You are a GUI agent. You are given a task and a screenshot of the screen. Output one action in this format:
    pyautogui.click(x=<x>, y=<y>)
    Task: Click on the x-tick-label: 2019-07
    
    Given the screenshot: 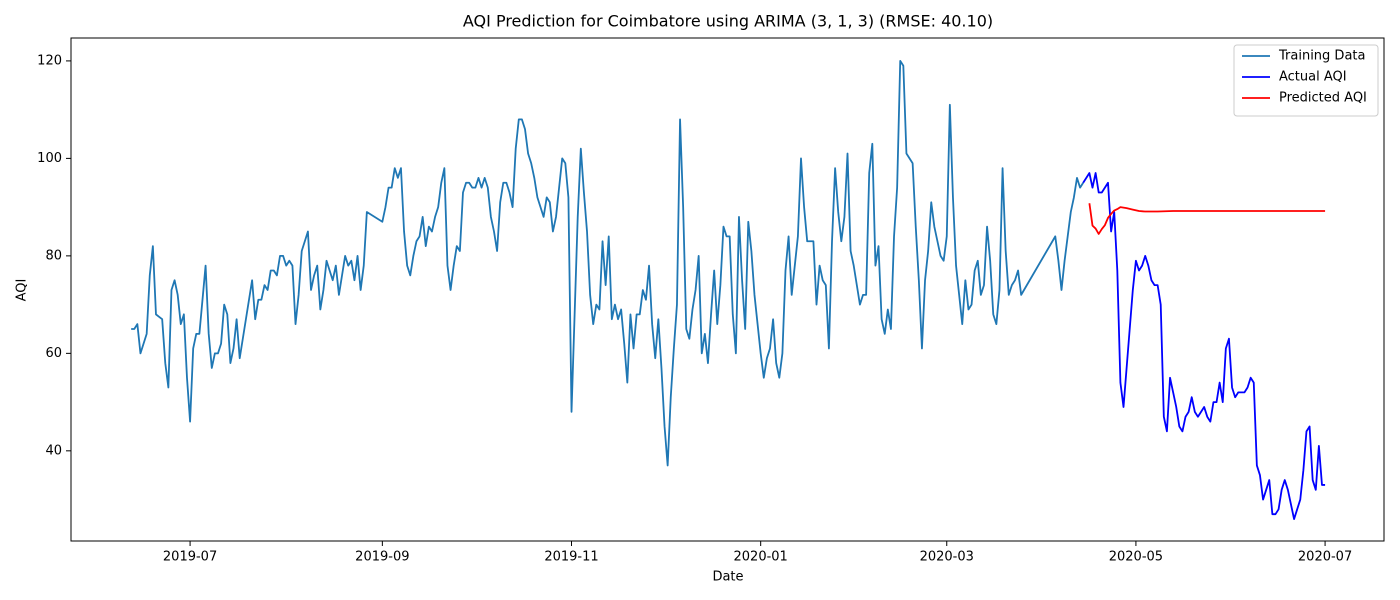 What is the action you would take?
    pyautogui.click(x=190, y=557)
    